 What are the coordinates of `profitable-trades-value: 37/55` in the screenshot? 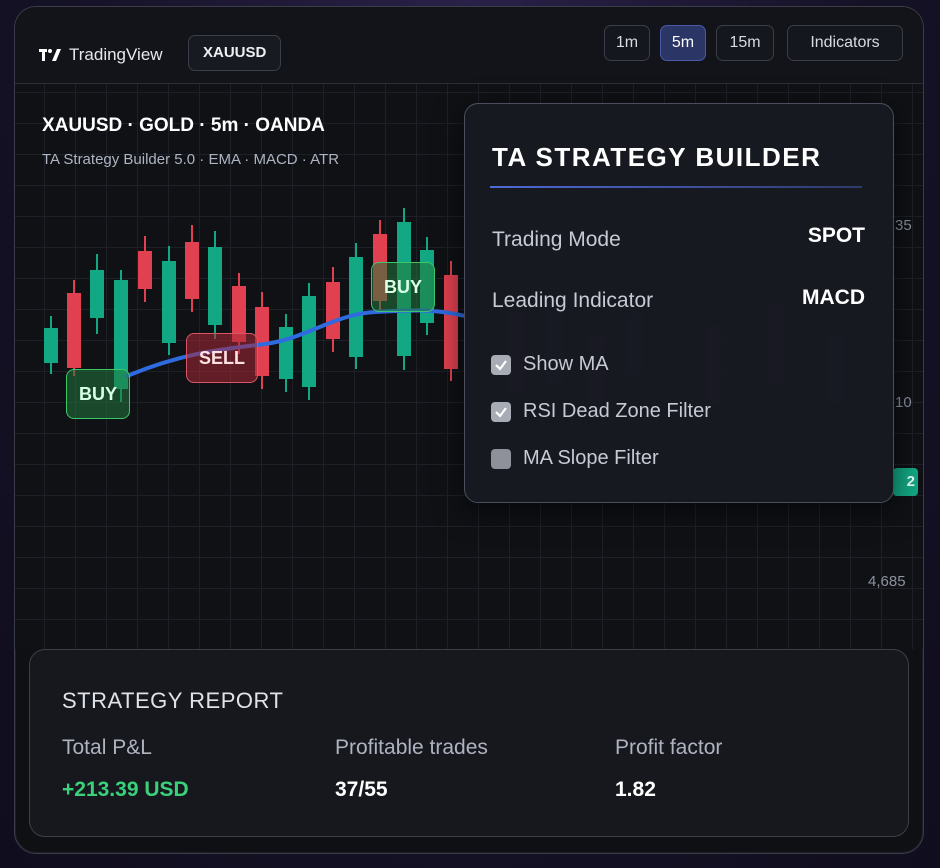 It's located at (361, 789).